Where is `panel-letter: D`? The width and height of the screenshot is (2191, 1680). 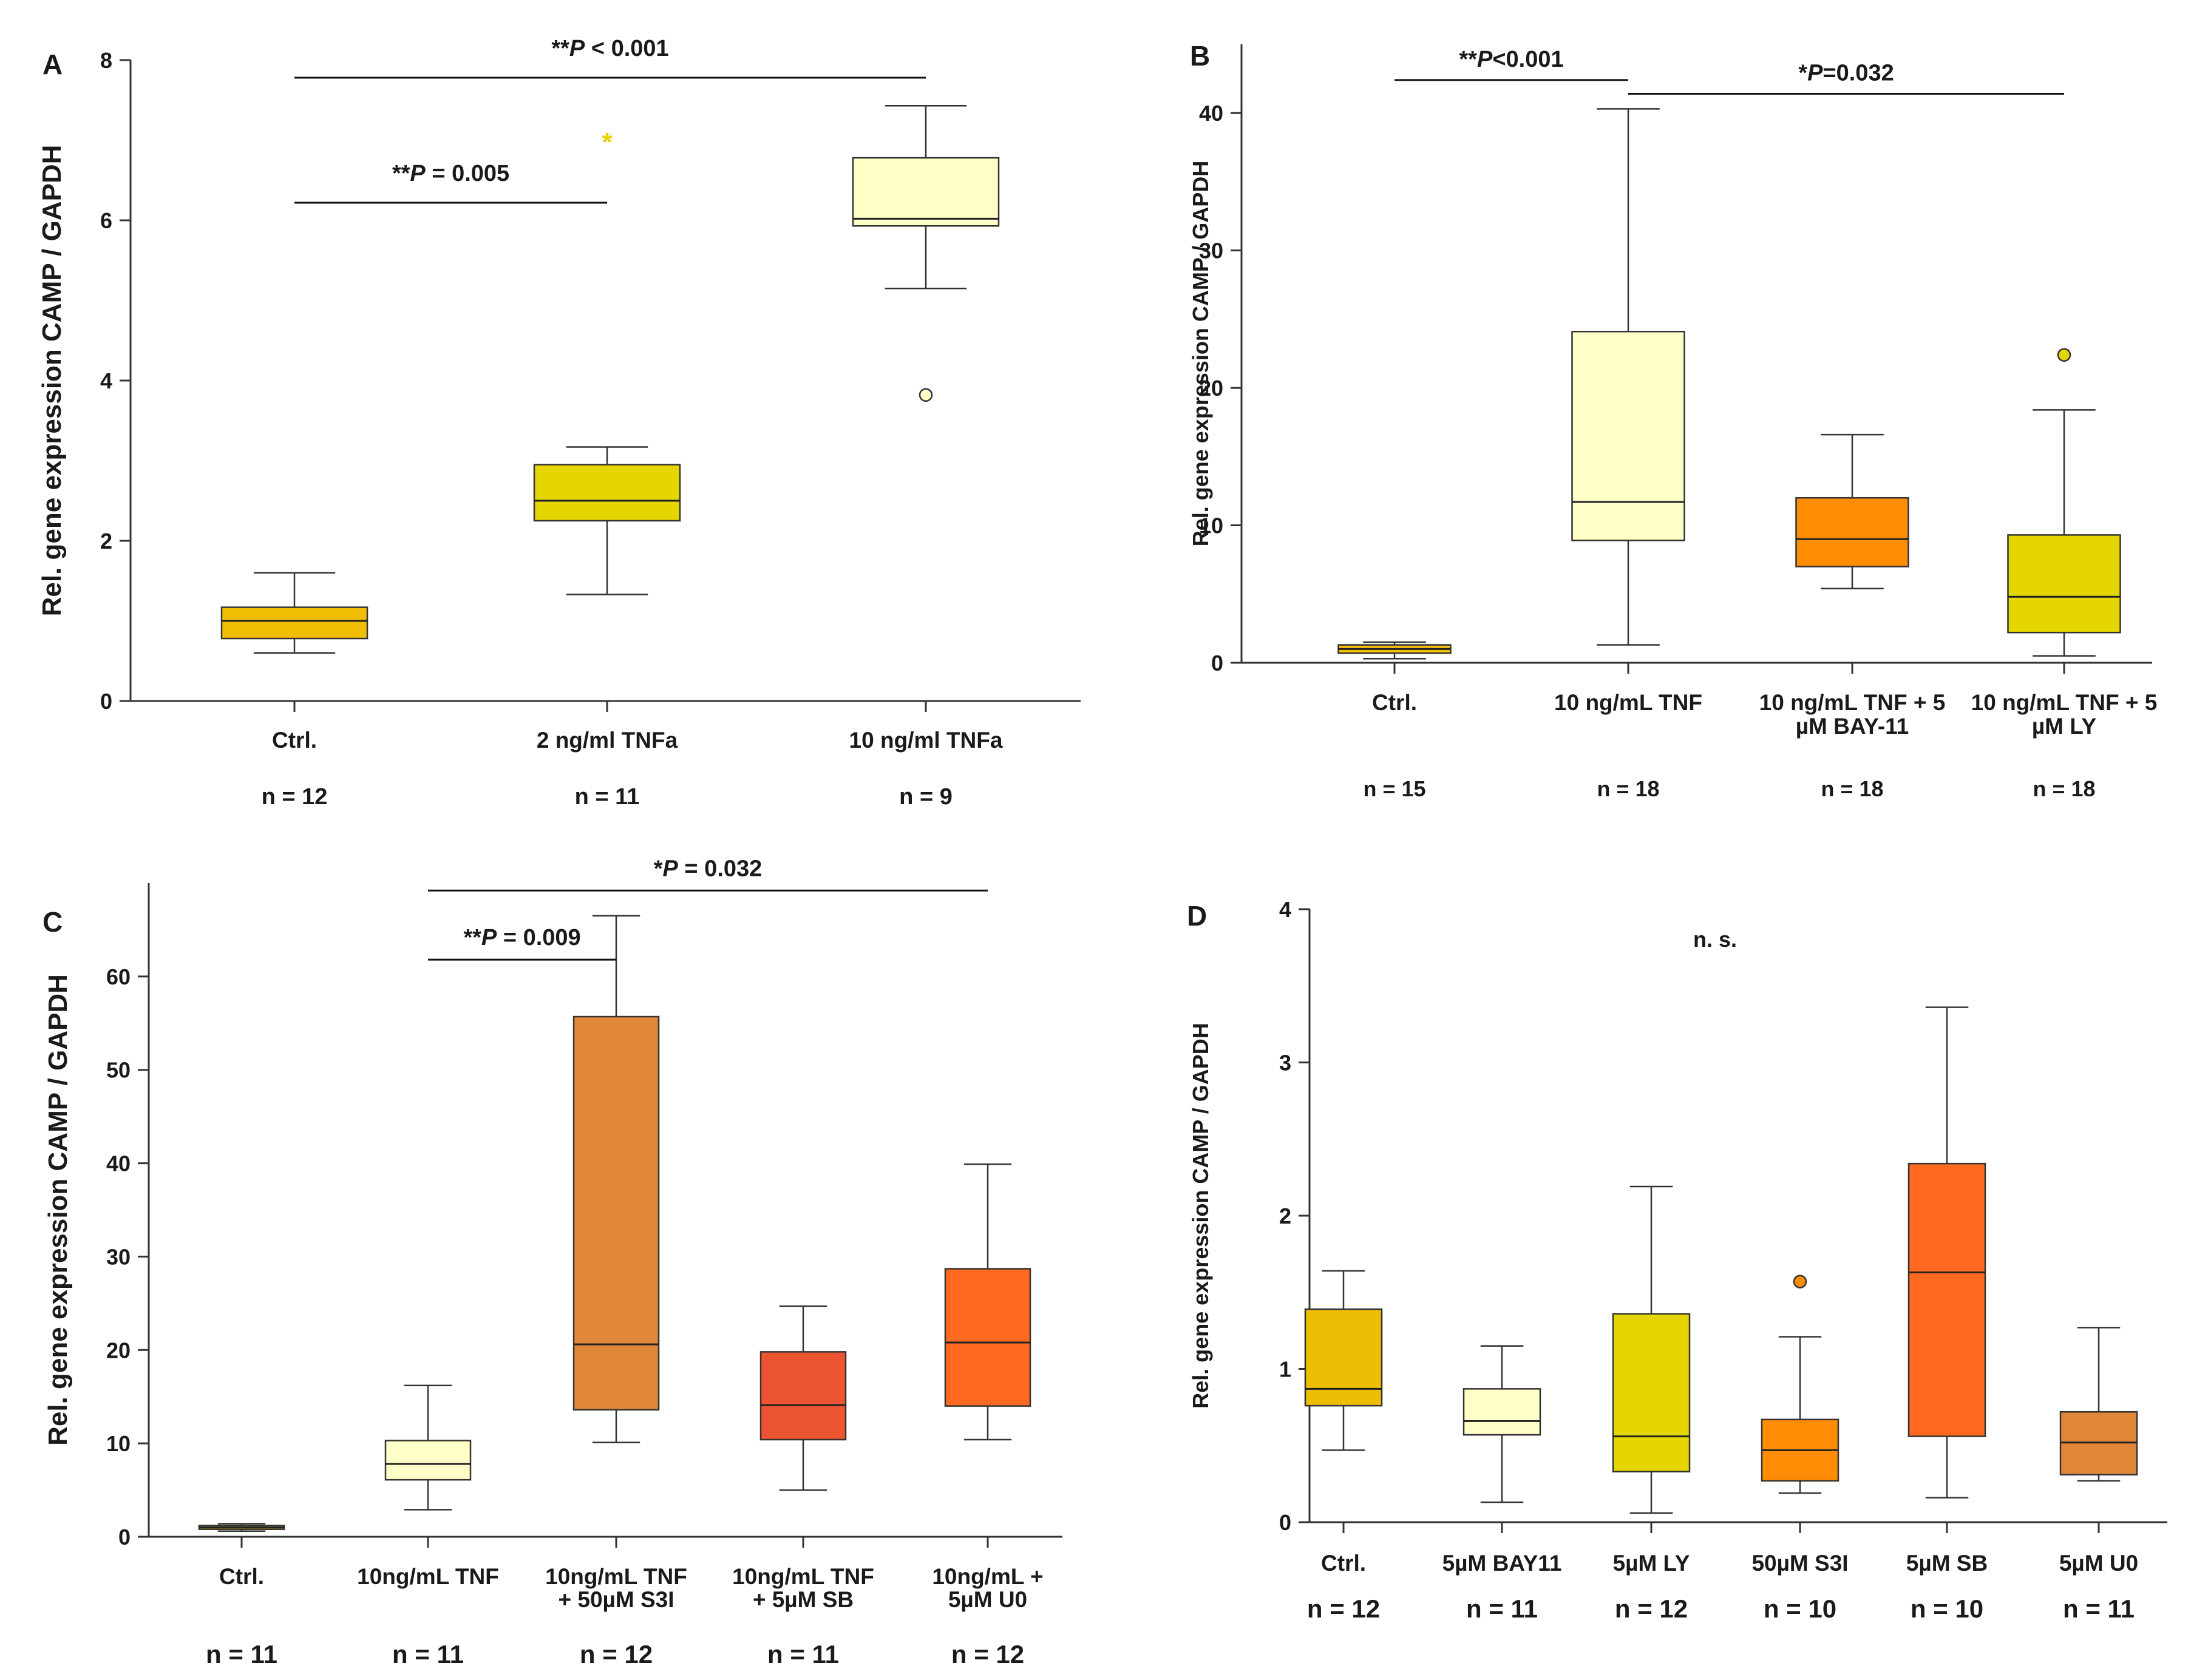
panel-letter: D is located at coordinates (1197, 916).